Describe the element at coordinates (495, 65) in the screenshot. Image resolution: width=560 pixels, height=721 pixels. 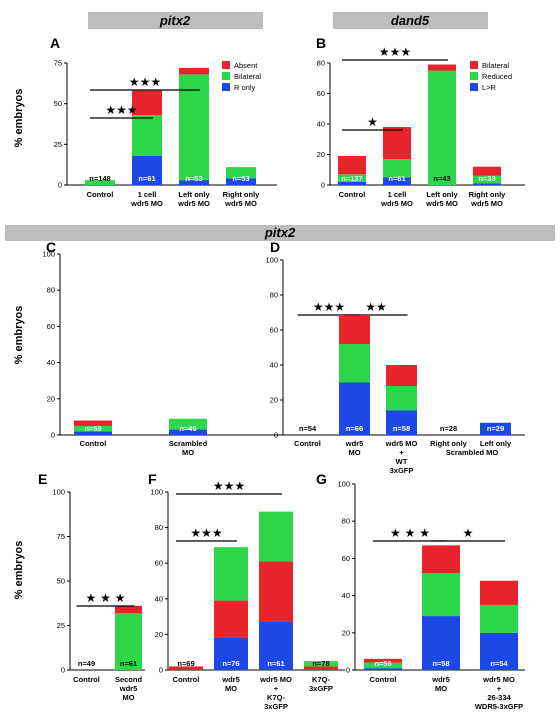
I see `legend-label: Bilateral` at that location.